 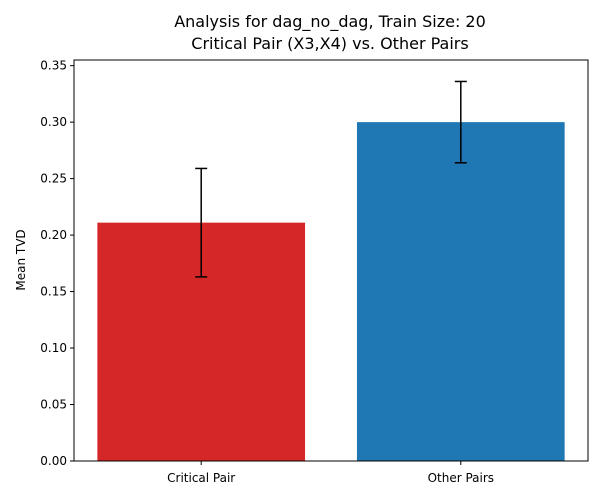 What do you see at coordinates (53, 179) in the screenshot?
I see `y-tick-label: 0.25` at bounding box center [53, 179].